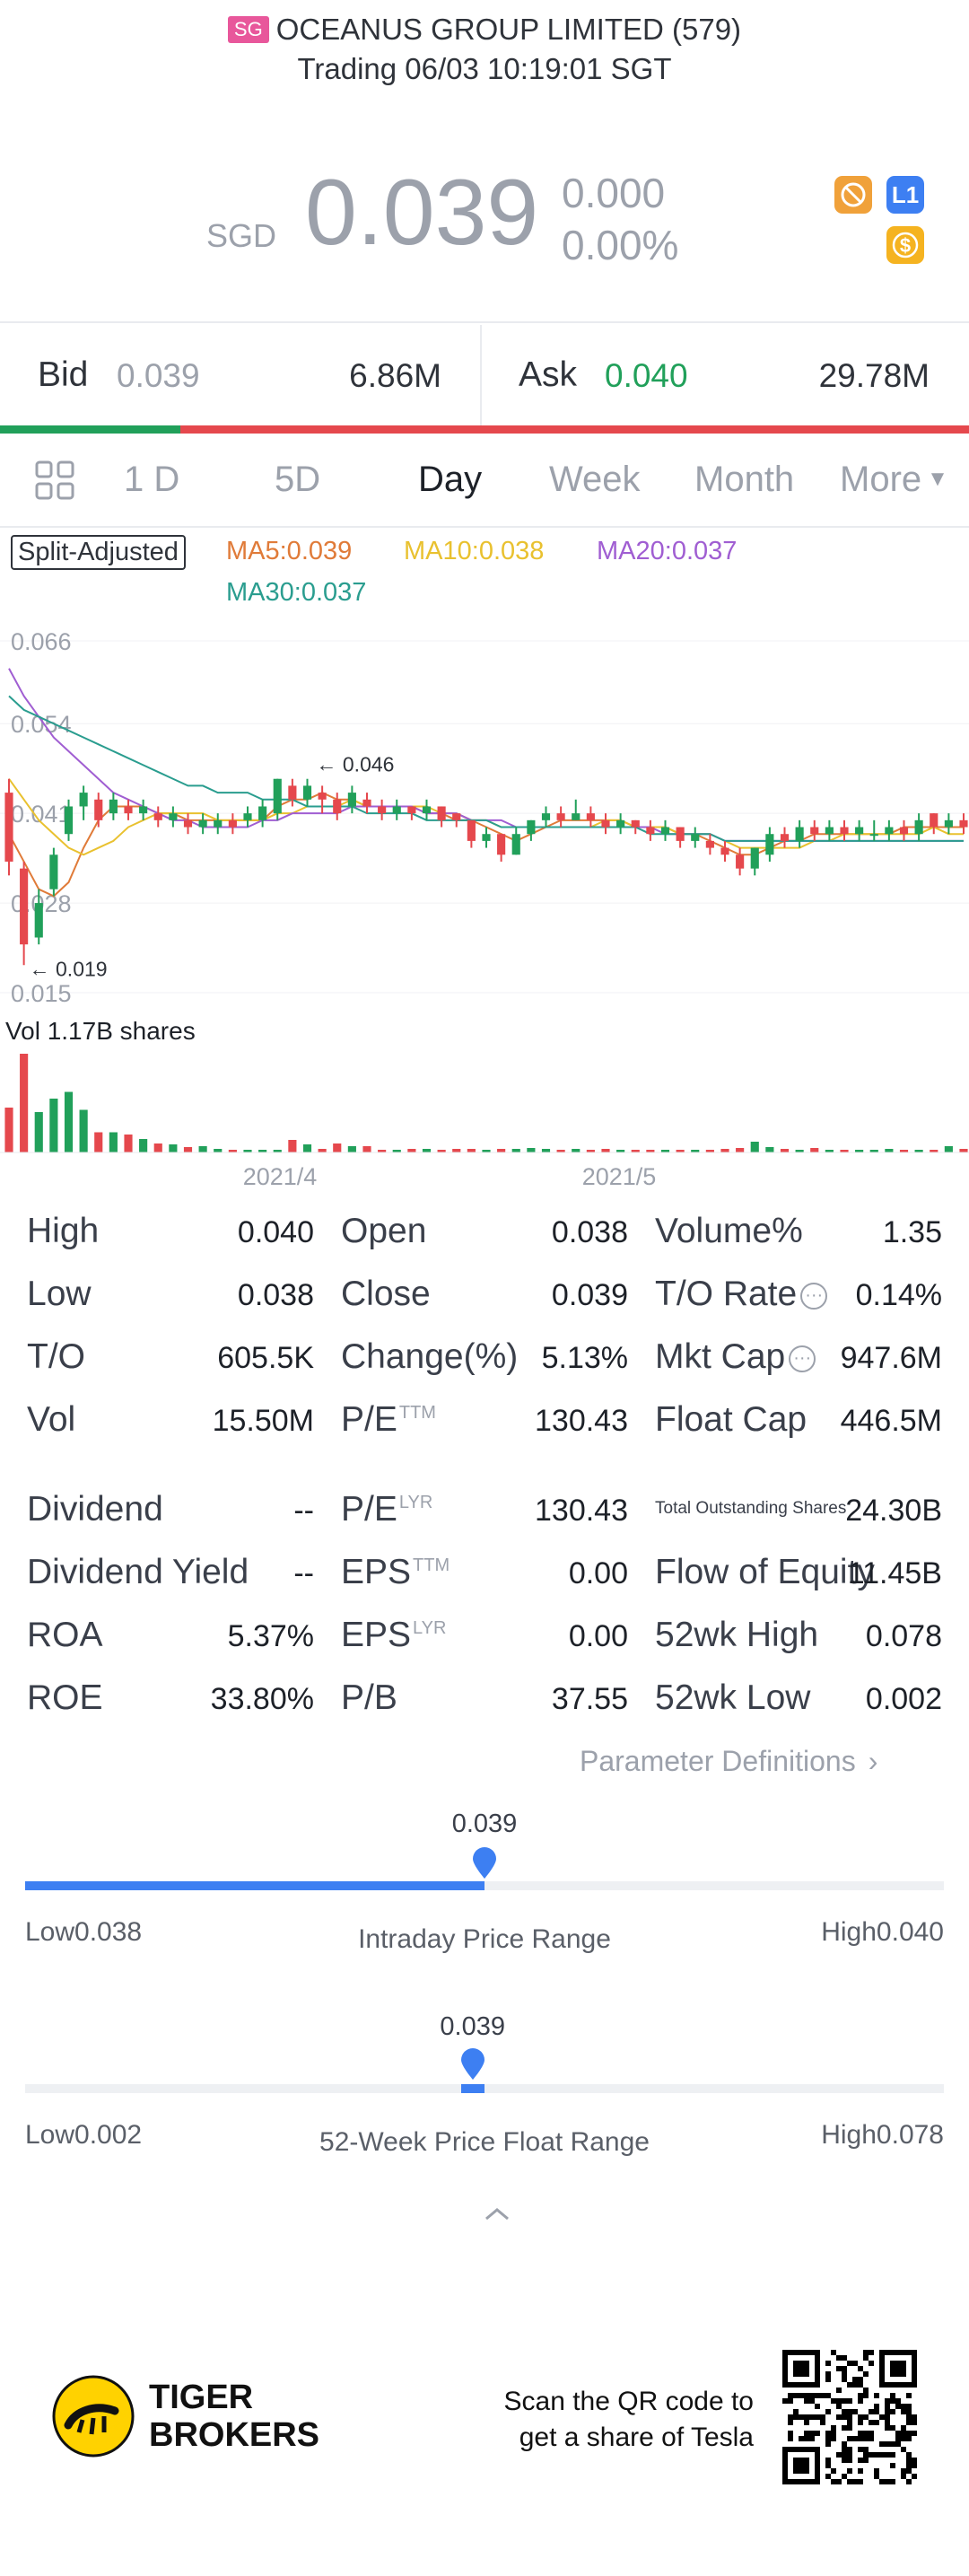 Image resolution: width=969 pixels, height=2576 pixels. I want to click on stat-value: 130.43, so click(581, 1511).